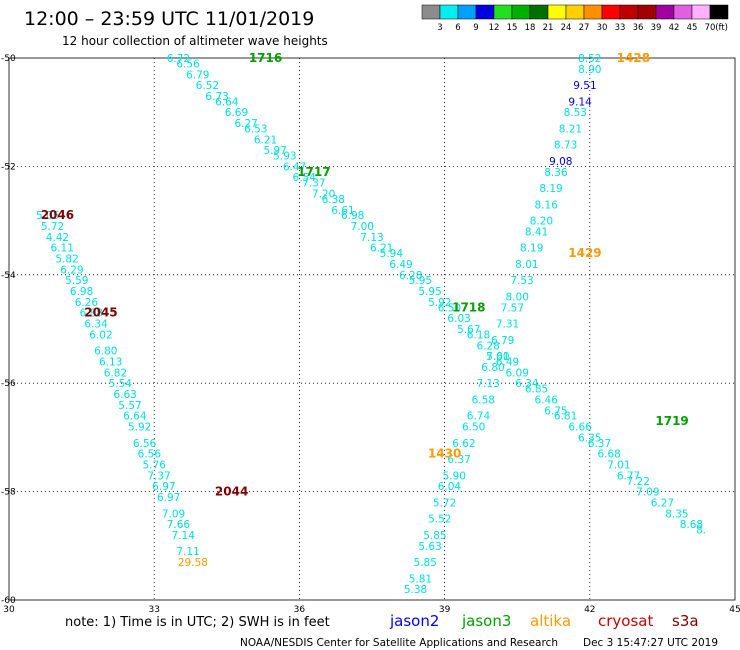 This screenshot has height=650, width=740. Describe the element at coordinates (517, 297) in the screenshot. I see `wave-height-value: 8.00` at that location.